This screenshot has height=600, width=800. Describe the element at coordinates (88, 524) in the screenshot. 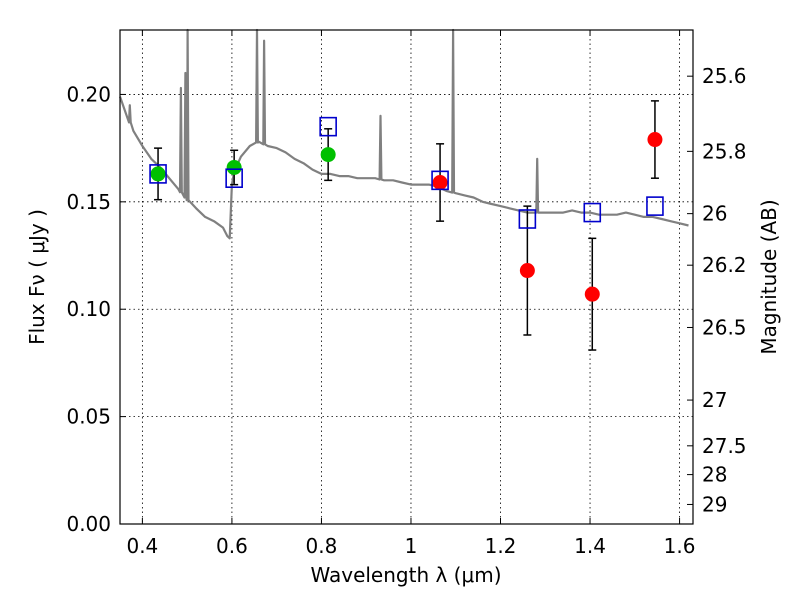

I see `y-tick-label: 0.00` at that location.